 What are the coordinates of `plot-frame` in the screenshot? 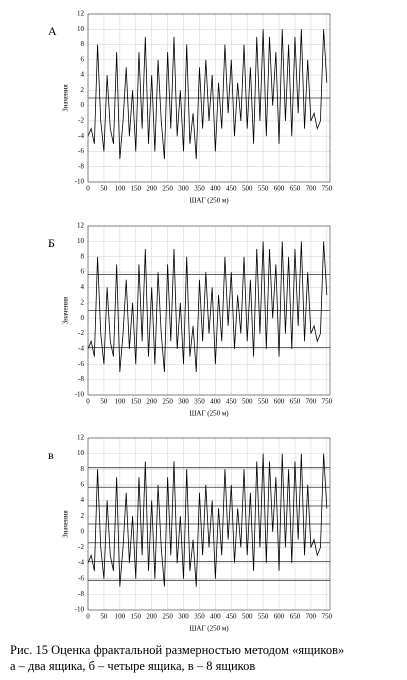 It's located at (209, 98).